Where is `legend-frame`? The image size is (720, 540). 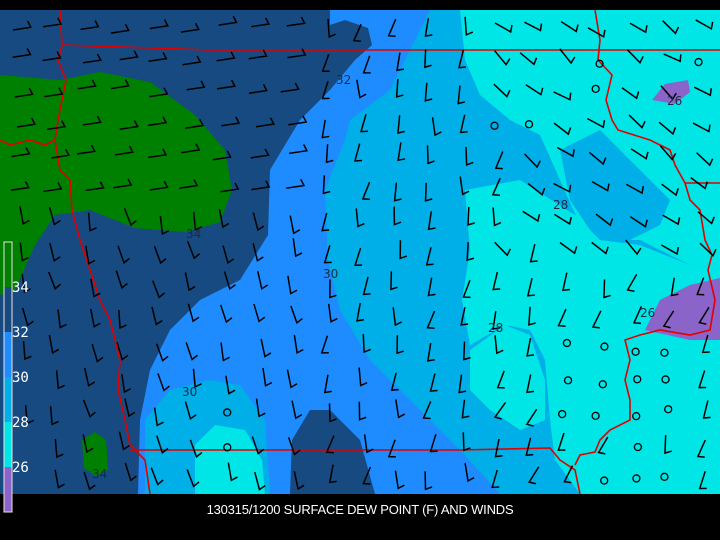
legend-frame is located at coordinates (8, 377).